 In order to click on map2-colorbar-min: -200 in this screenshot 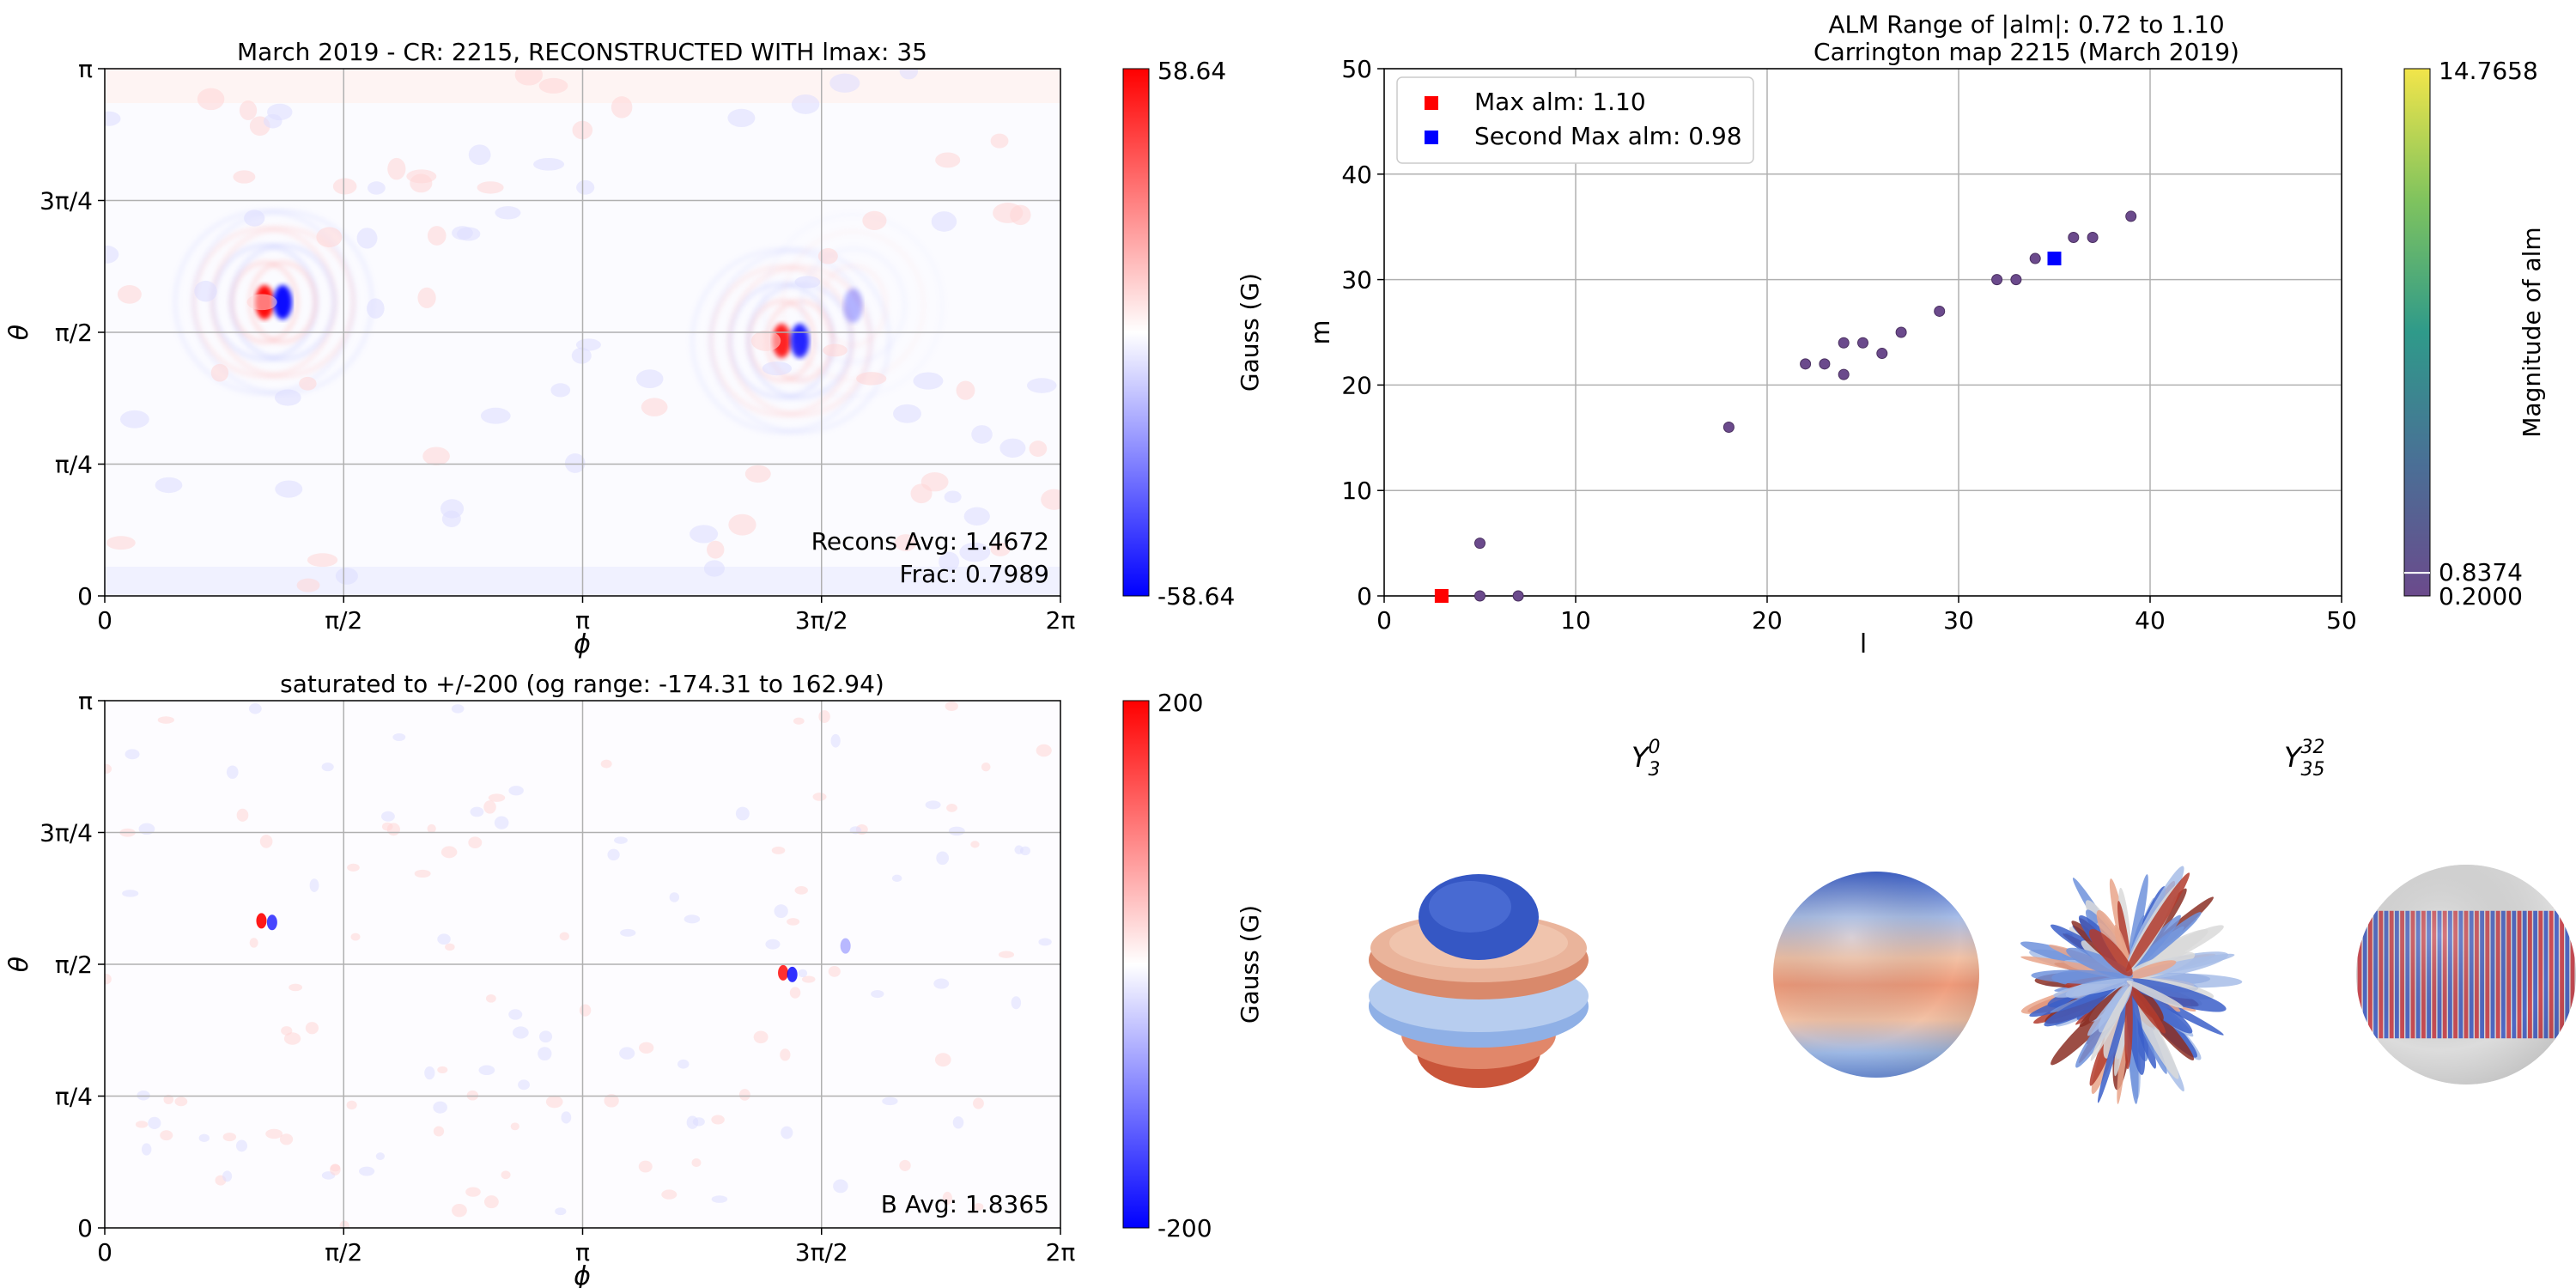, I will do `click(1184, 1228)`.